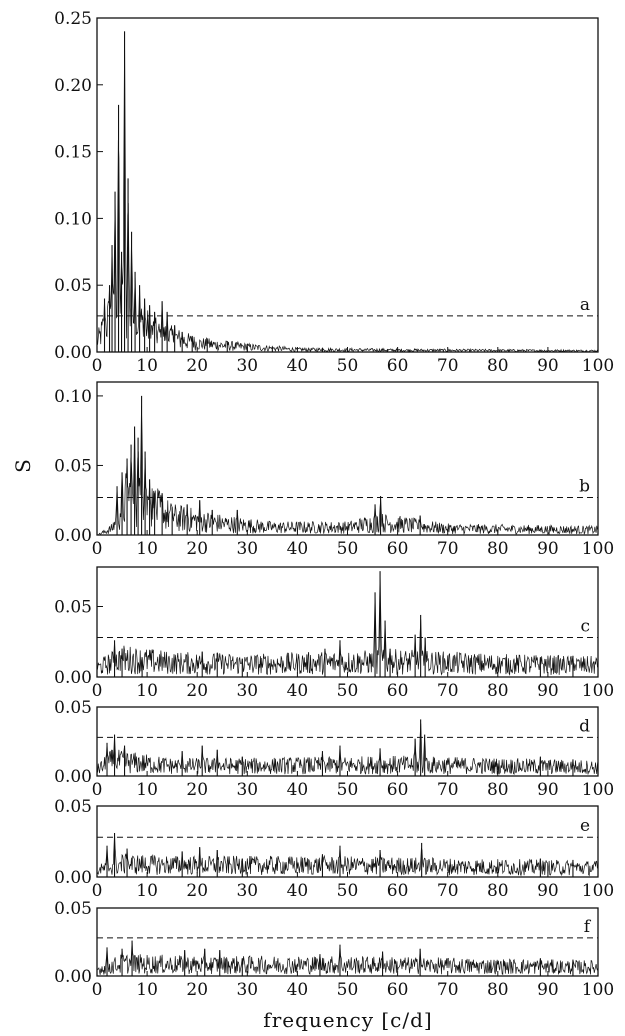 The height and width of the screenshot is (1036, 625). Describe the element at coordinates (585, 305) in the screenshot. I see `panel-a-letter: a` at that location.